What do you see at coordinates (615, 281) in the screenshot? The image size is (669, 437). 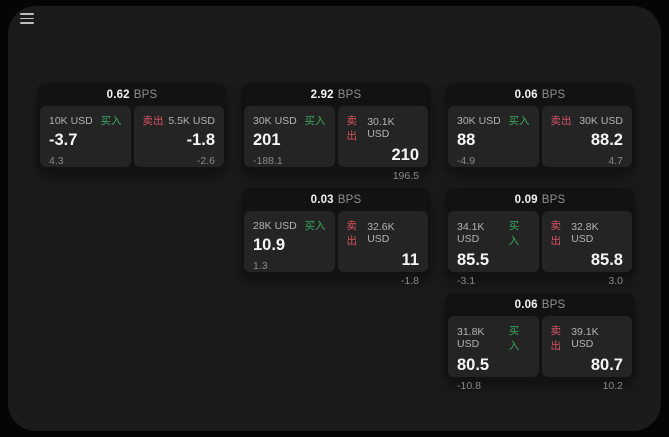 I see `sell-sub-value: 3.0` at bounding box center [615, 281].